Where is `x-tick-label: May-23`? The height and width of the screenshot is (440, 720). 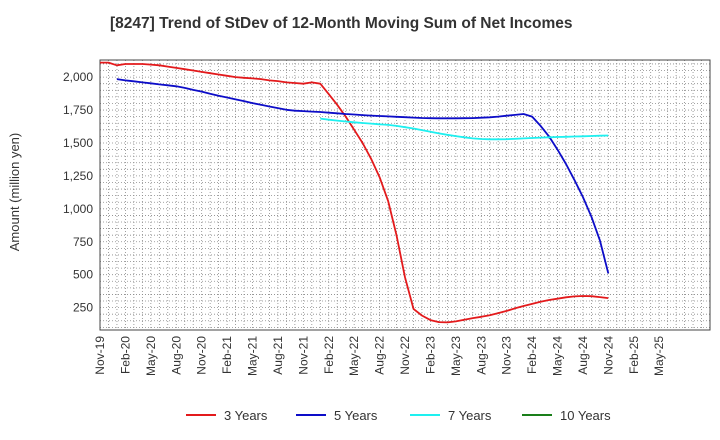
x-tick-label: May-23 is located at coordinates (456, 356).